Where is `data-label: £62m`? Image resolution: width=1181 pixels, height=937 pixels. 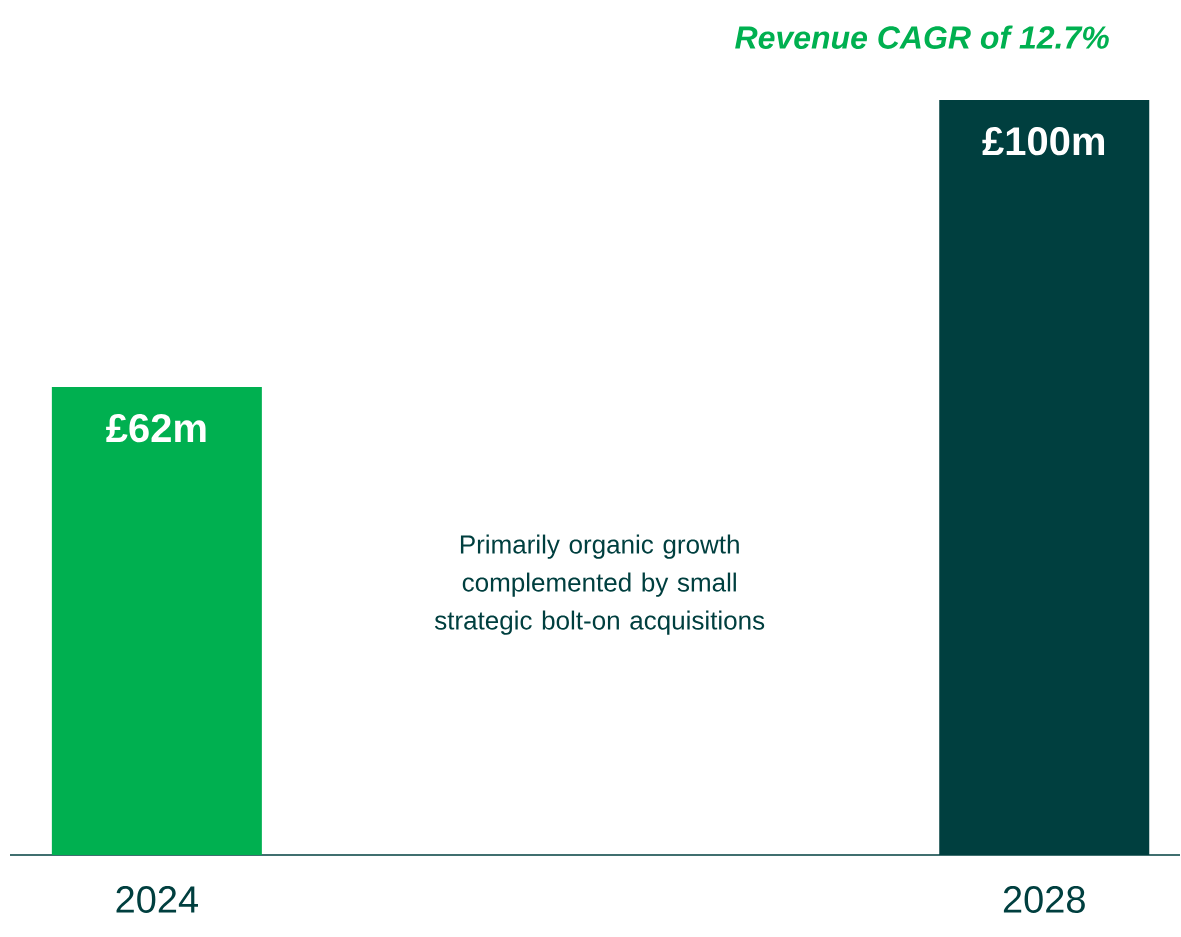 data-label: £62m is located at coordinates (156, 428).